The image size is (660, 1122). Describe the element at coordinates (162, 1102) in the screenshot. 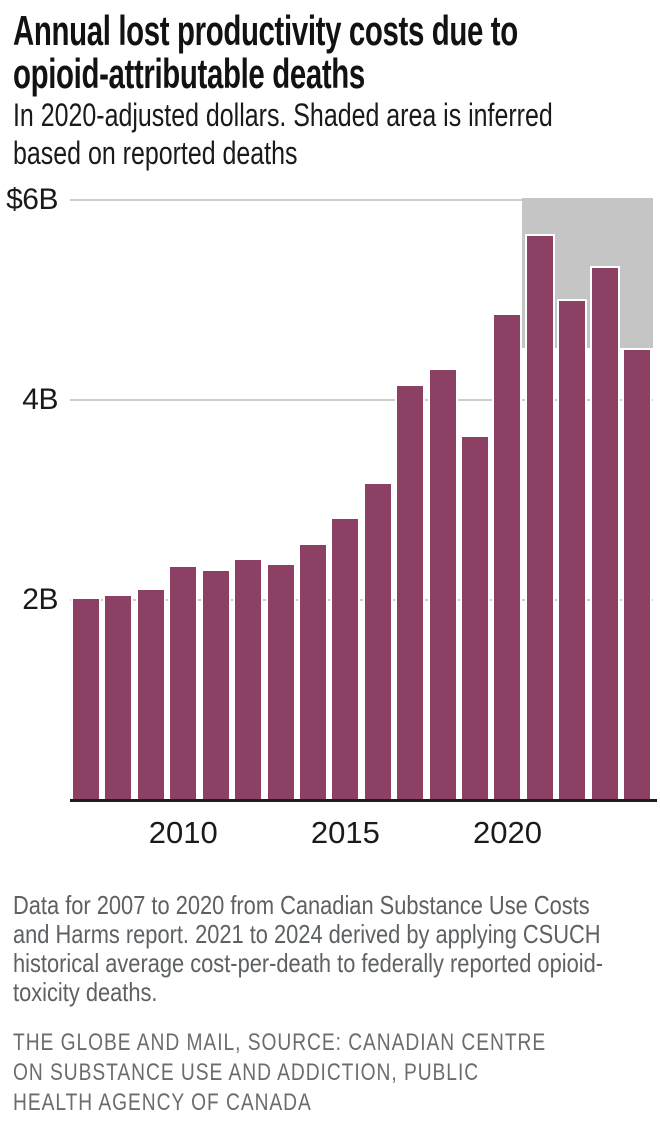

I see `text-line: HEALTH AGENCY OF CANADA` at that location.